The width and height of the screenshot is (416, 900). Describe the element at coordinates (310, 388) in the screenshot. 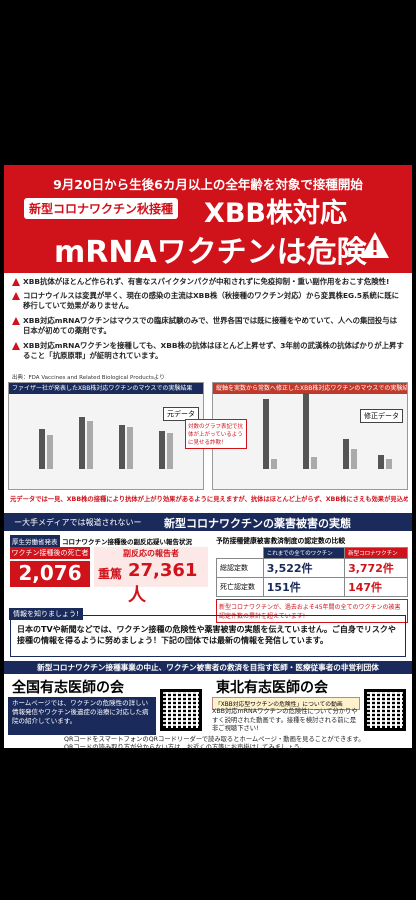

I see `panel-title: 縦軸を実数から常数へ修正したXBB株対応ワクチンのマウスでの実験結果` at that location.